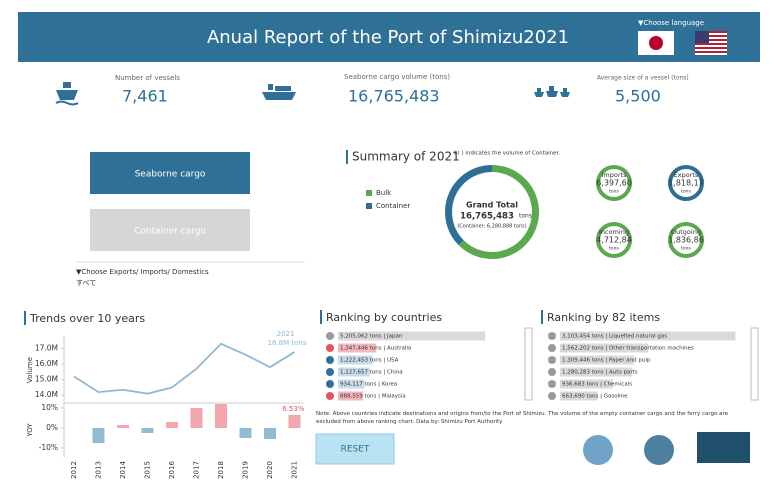 Image resolution: width=778 pixels, height=483 pixels. I want to click on value-label: 16.8M tons, so click(287, 343).